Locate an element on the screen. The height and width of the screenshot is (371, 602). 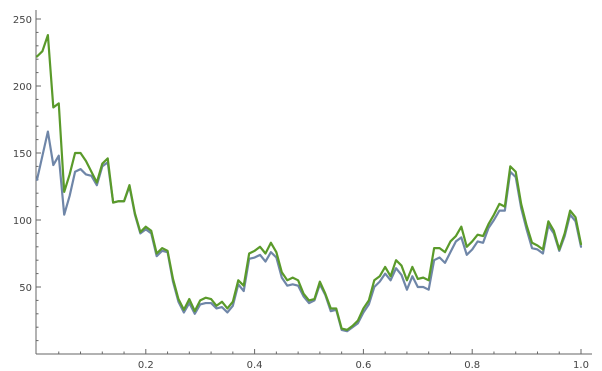
x-tick-label: 0.6 is located at coordinates (363, 365).